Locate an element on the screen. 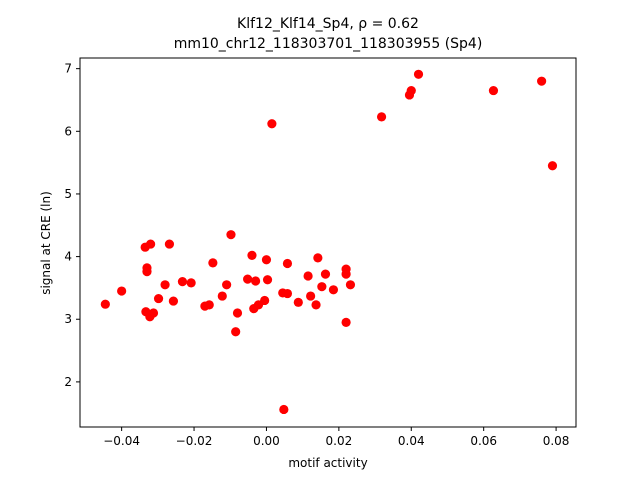  x-tick-label: 0.04 is located at coordinates (411, 441).